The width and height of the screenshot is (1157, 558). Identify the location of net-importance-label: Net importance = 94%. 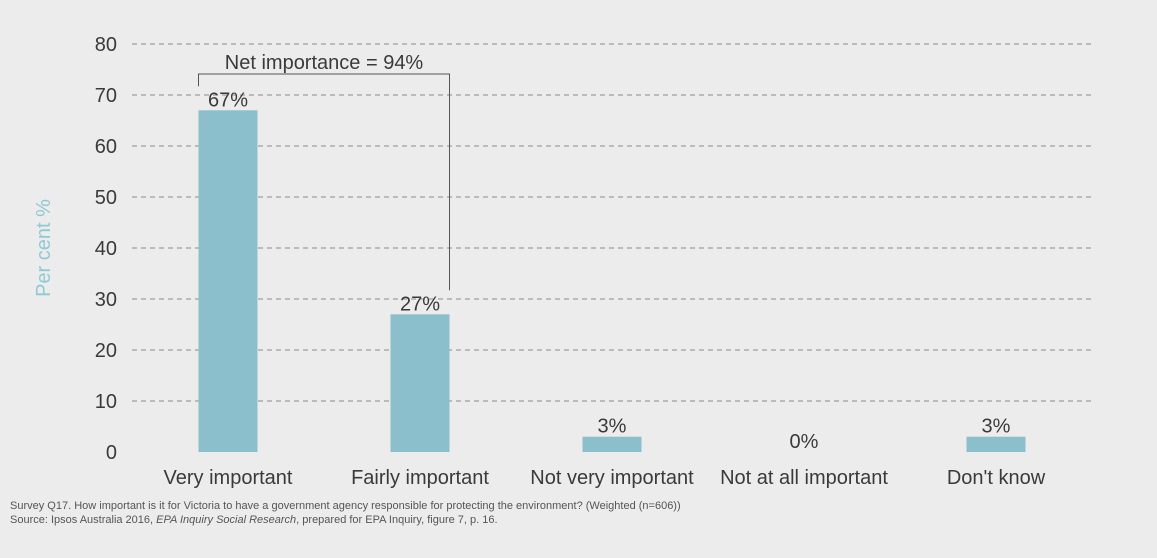
(324, 63).